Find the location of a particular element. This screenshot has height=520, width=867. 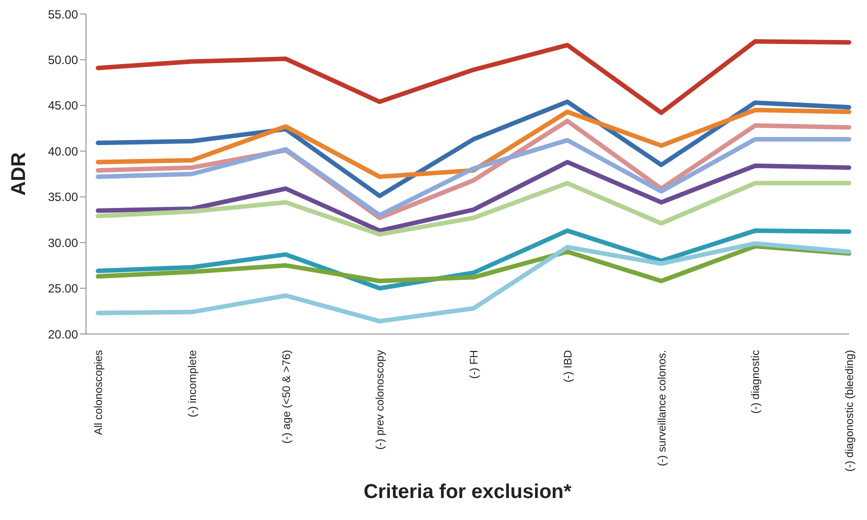

x-tick-label: (-) age (<50 & >76) is located at coordinates (286, 397).